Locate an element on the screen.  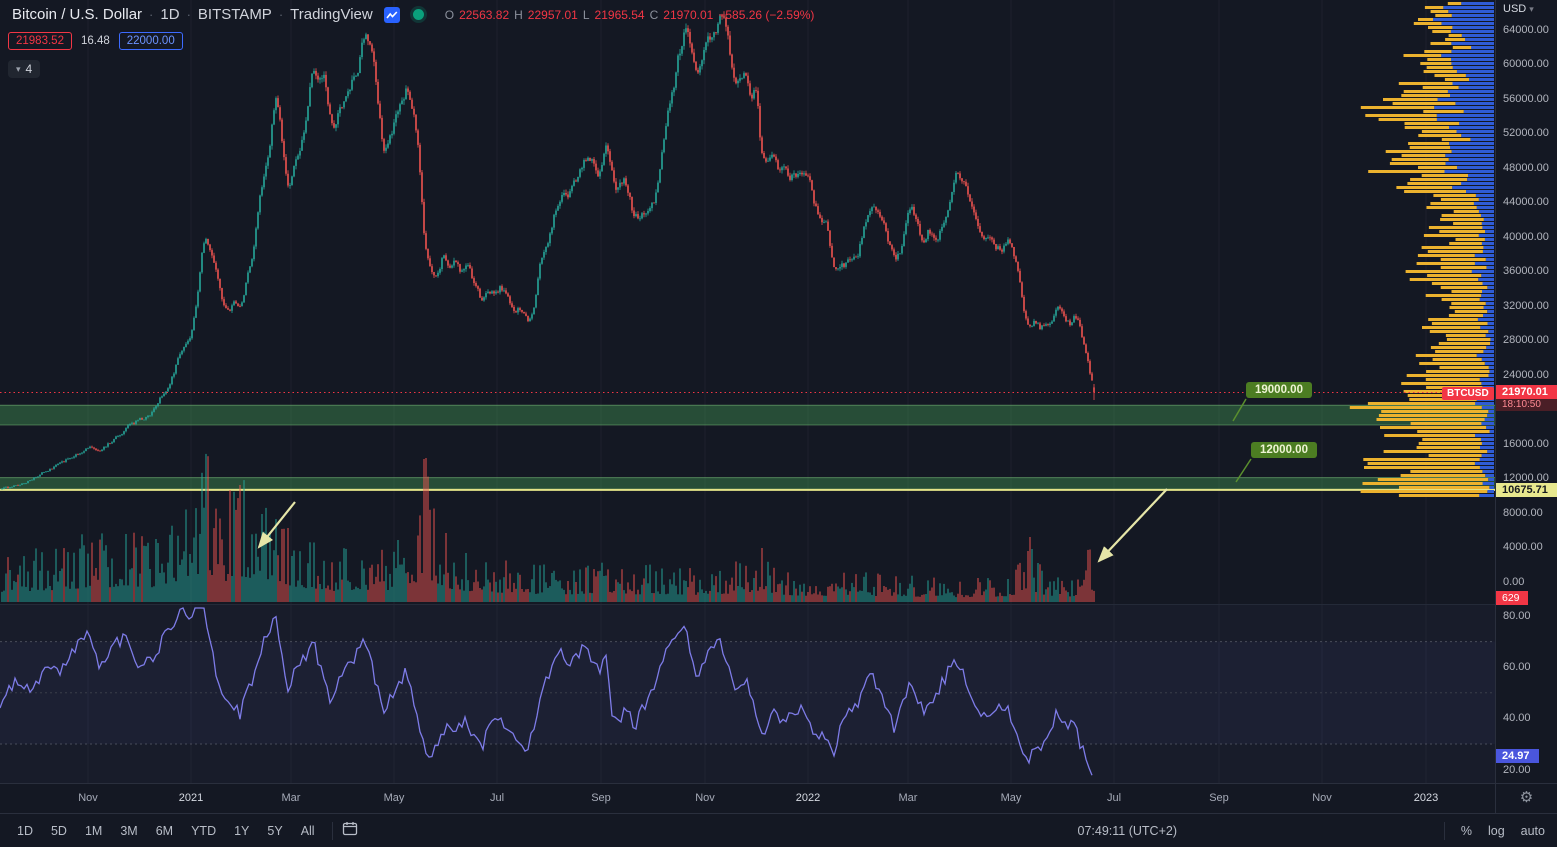
price-tick: 24000.00 is located at coordinates (1526, 375).